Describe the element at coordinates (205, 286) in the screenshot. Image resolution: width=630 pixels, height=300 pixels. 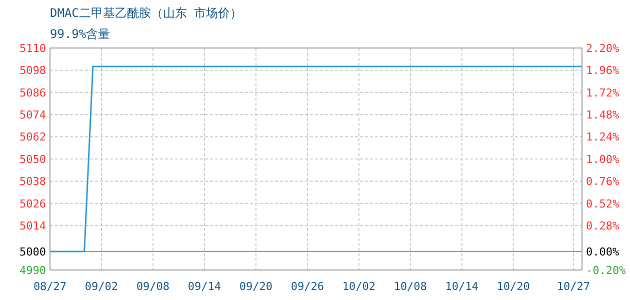
I see `x-tick-label: 09/14` at that location.